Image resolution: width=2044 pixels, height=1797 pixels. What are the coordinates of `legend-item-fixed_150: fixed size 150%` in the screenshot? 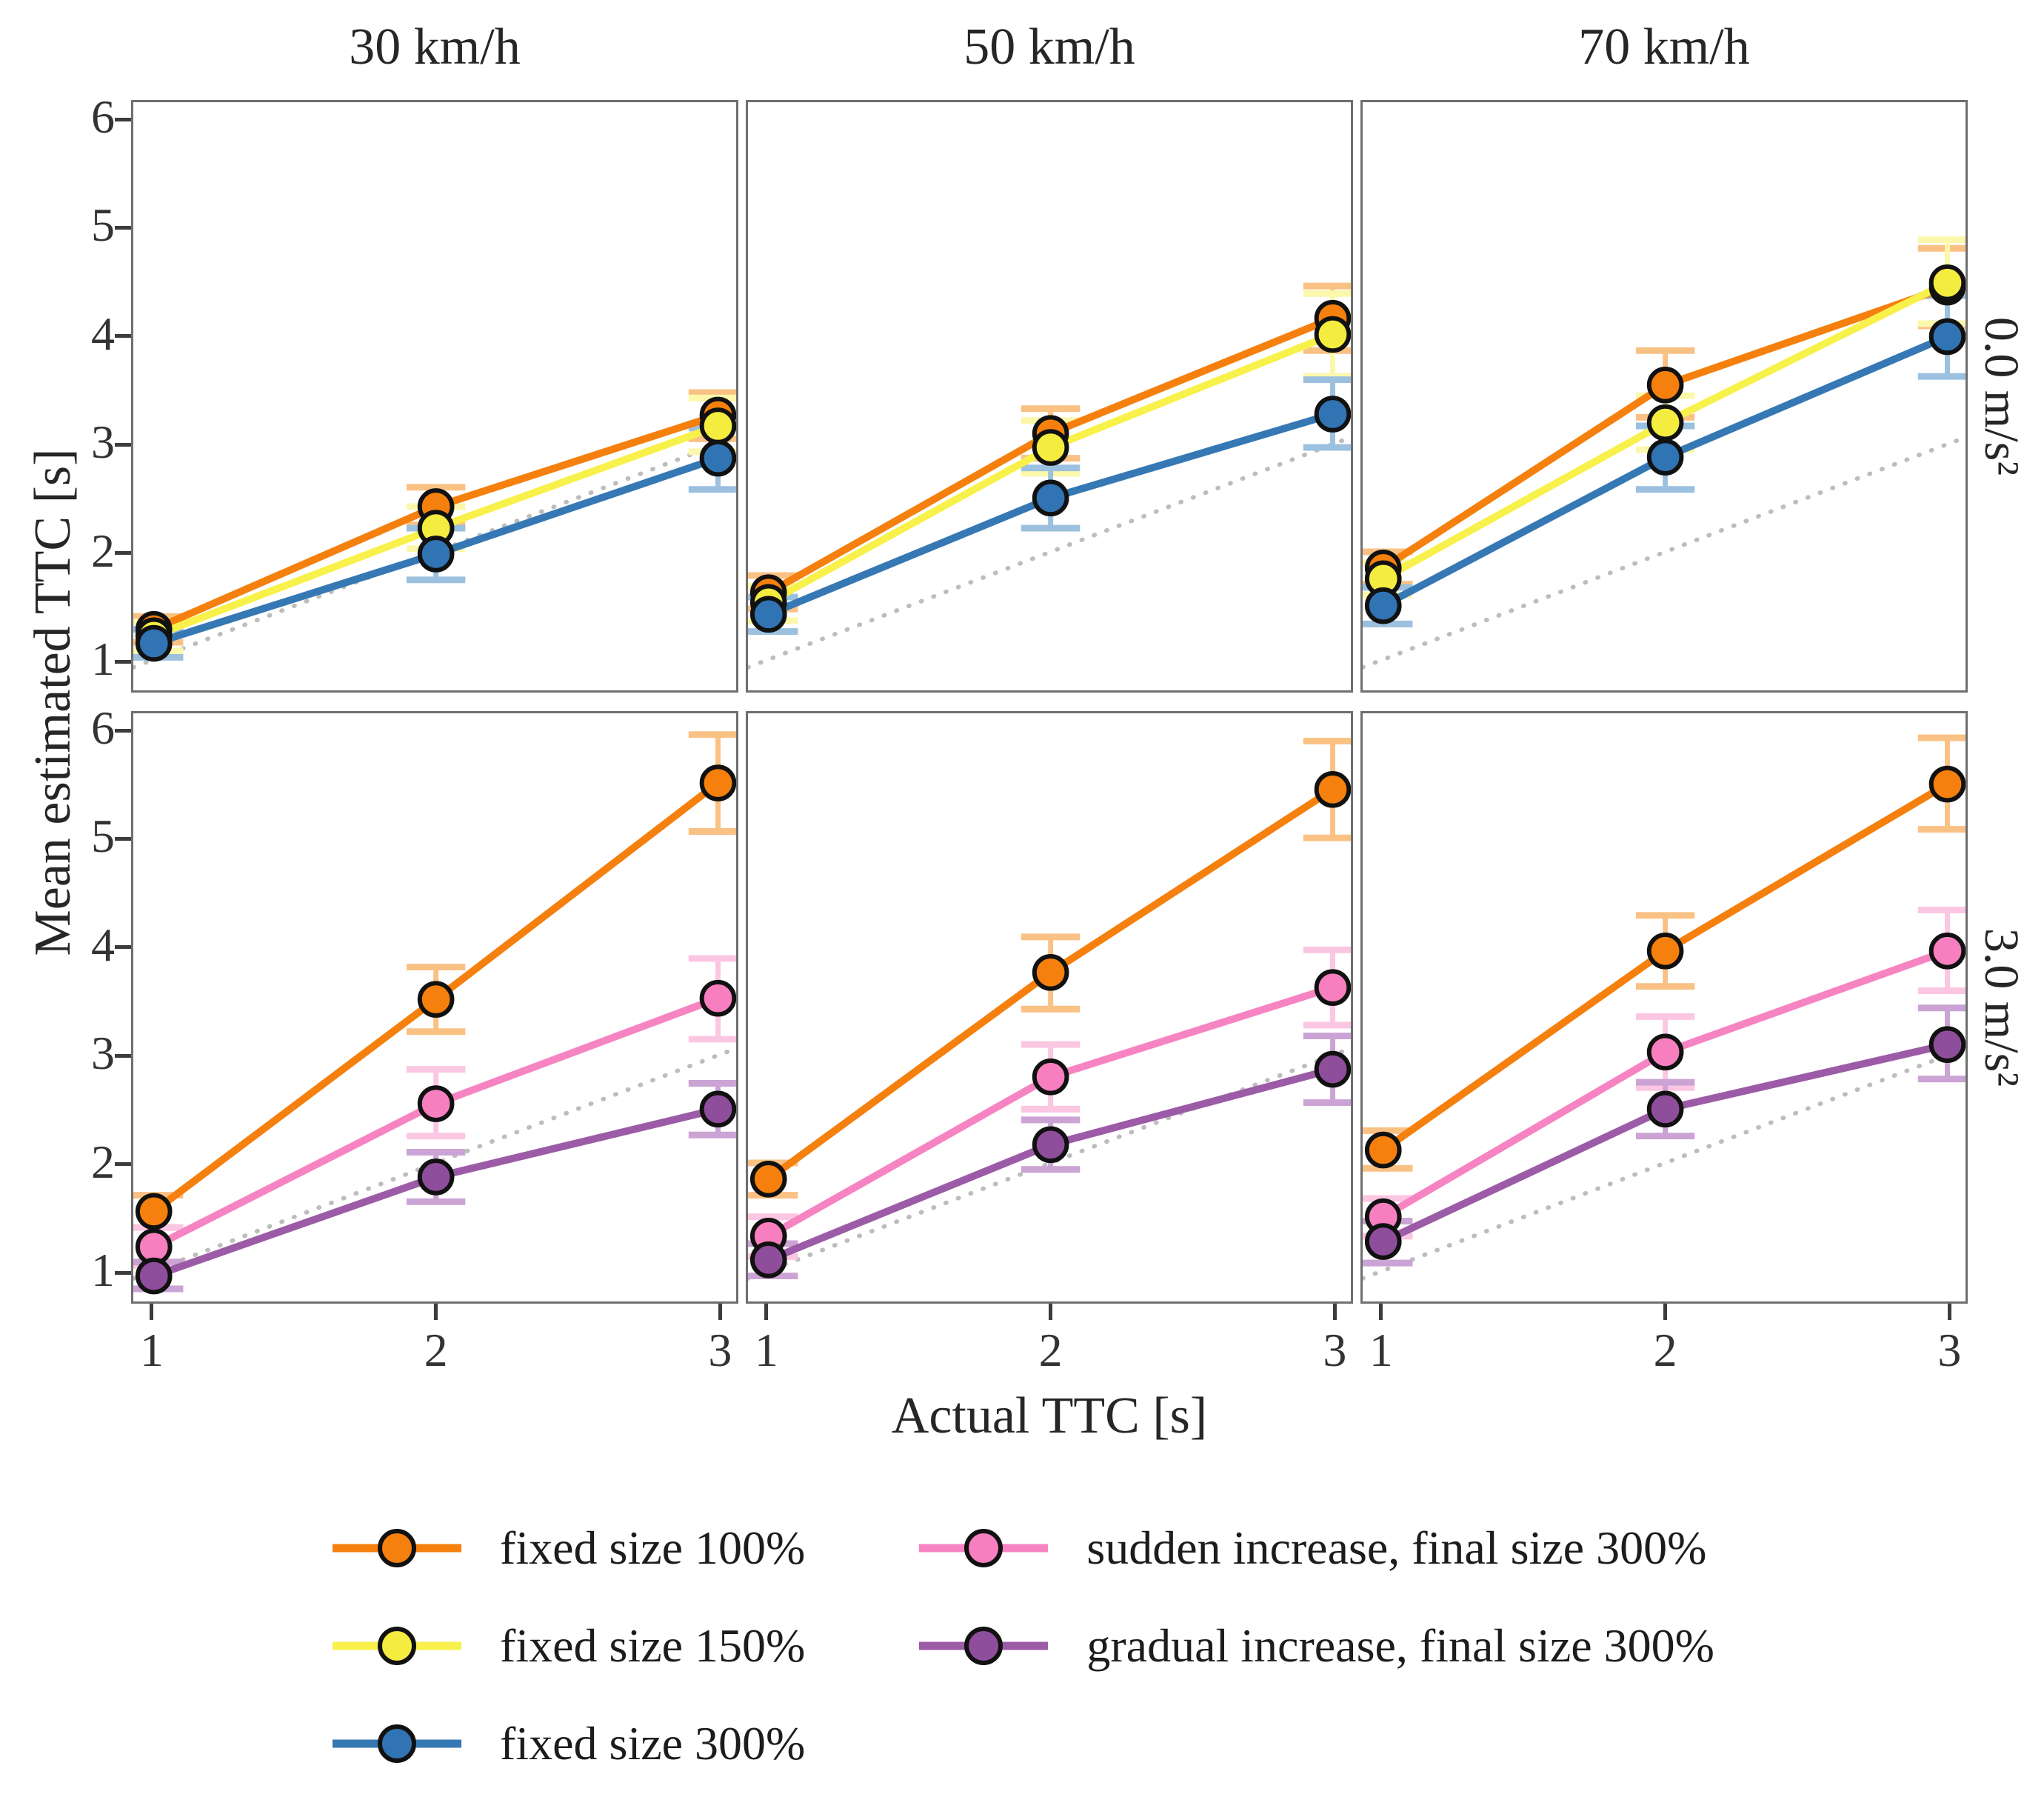 It's located at (567, 1646).